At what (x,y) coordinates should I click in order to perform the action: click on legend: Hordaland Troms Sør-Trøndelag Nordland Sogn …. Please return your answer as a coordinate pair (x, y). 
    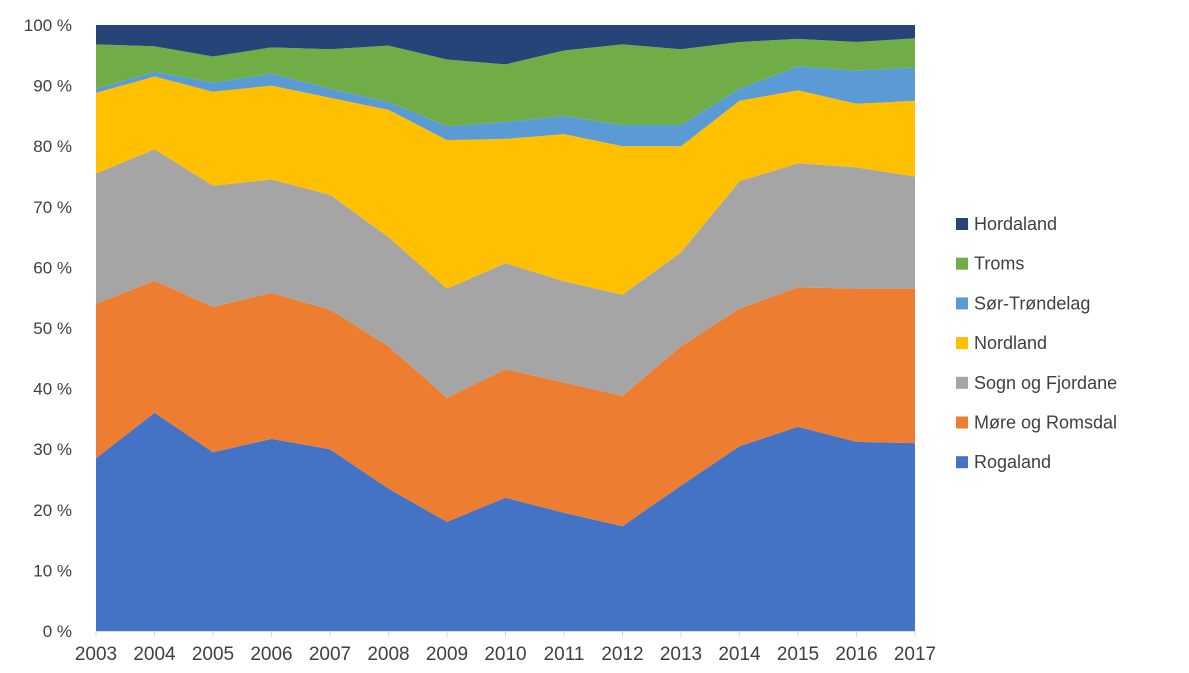
    Looking at the image, I should click on (1036, 343).